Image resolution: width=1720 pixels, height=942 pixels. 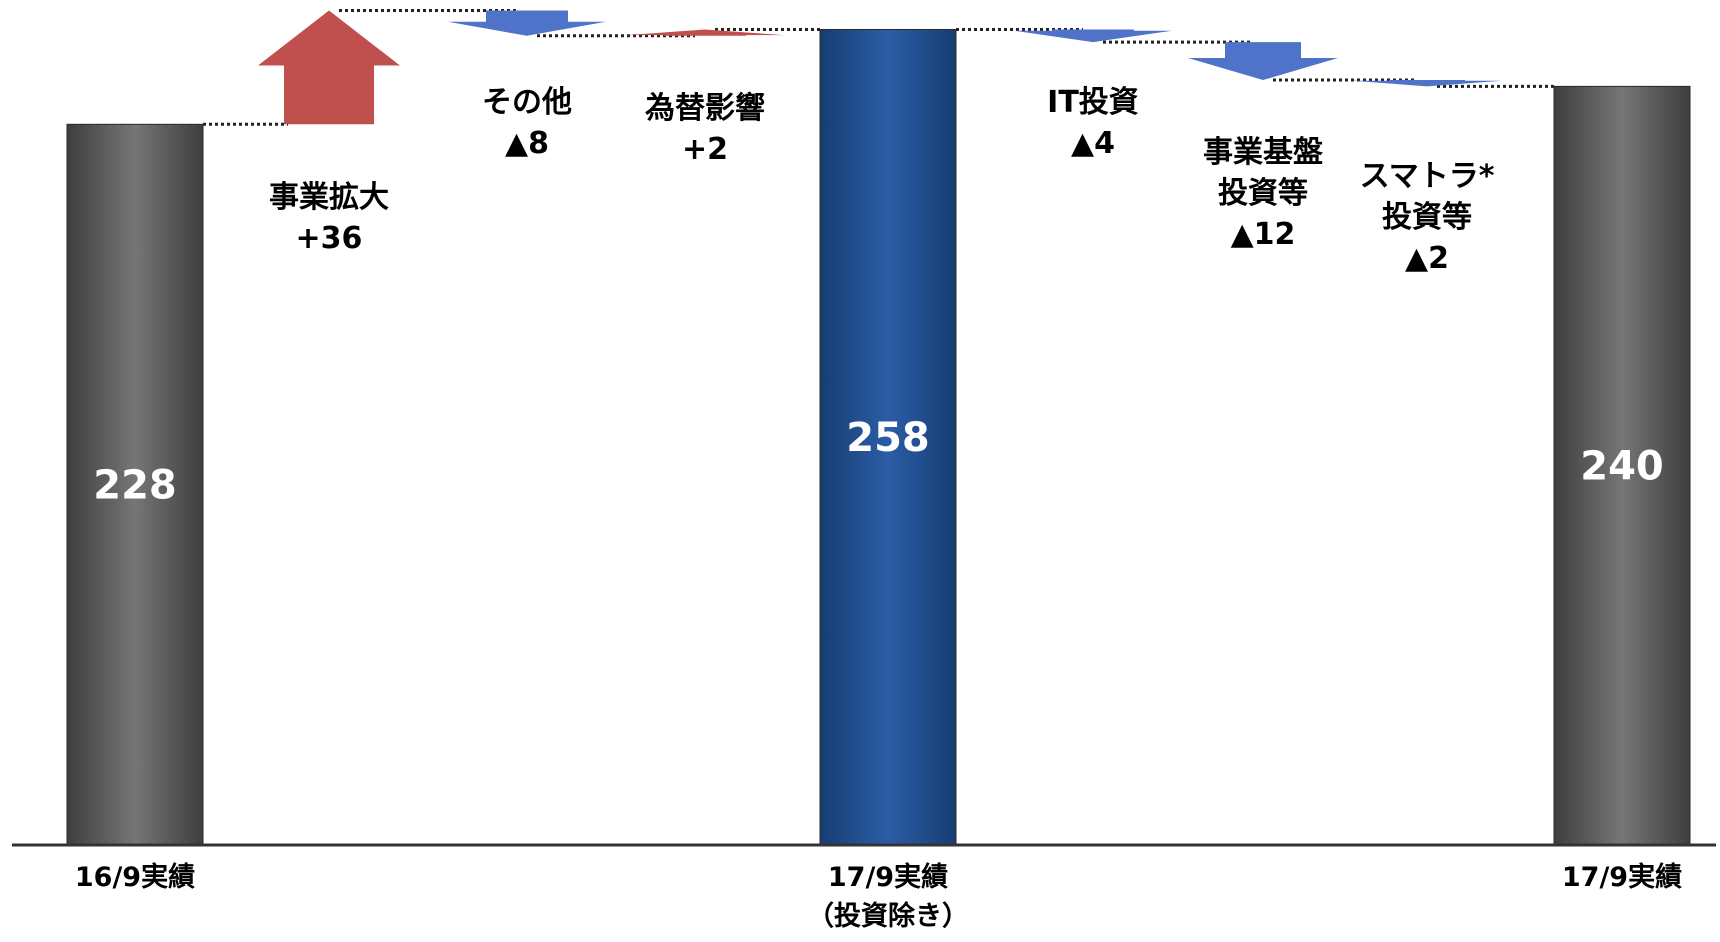 I want to click on bar-value-label-2: 258, so click(x=888, y=438).